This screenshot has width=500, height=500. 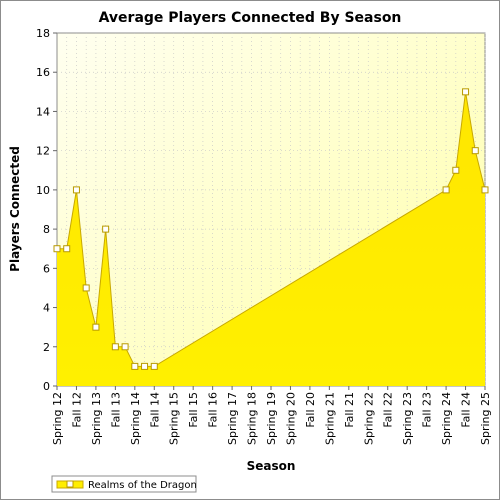 What do you see at coordinates (46, 308) in the screenshot?
I see `y-tick-label: 4` at bounding box center [46, 308].